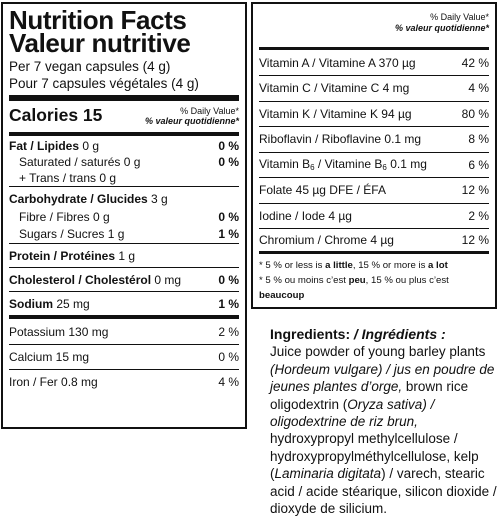  I want to click on saturated-row: Saturated / saturés 0 g 0 %, so click(124, 162).